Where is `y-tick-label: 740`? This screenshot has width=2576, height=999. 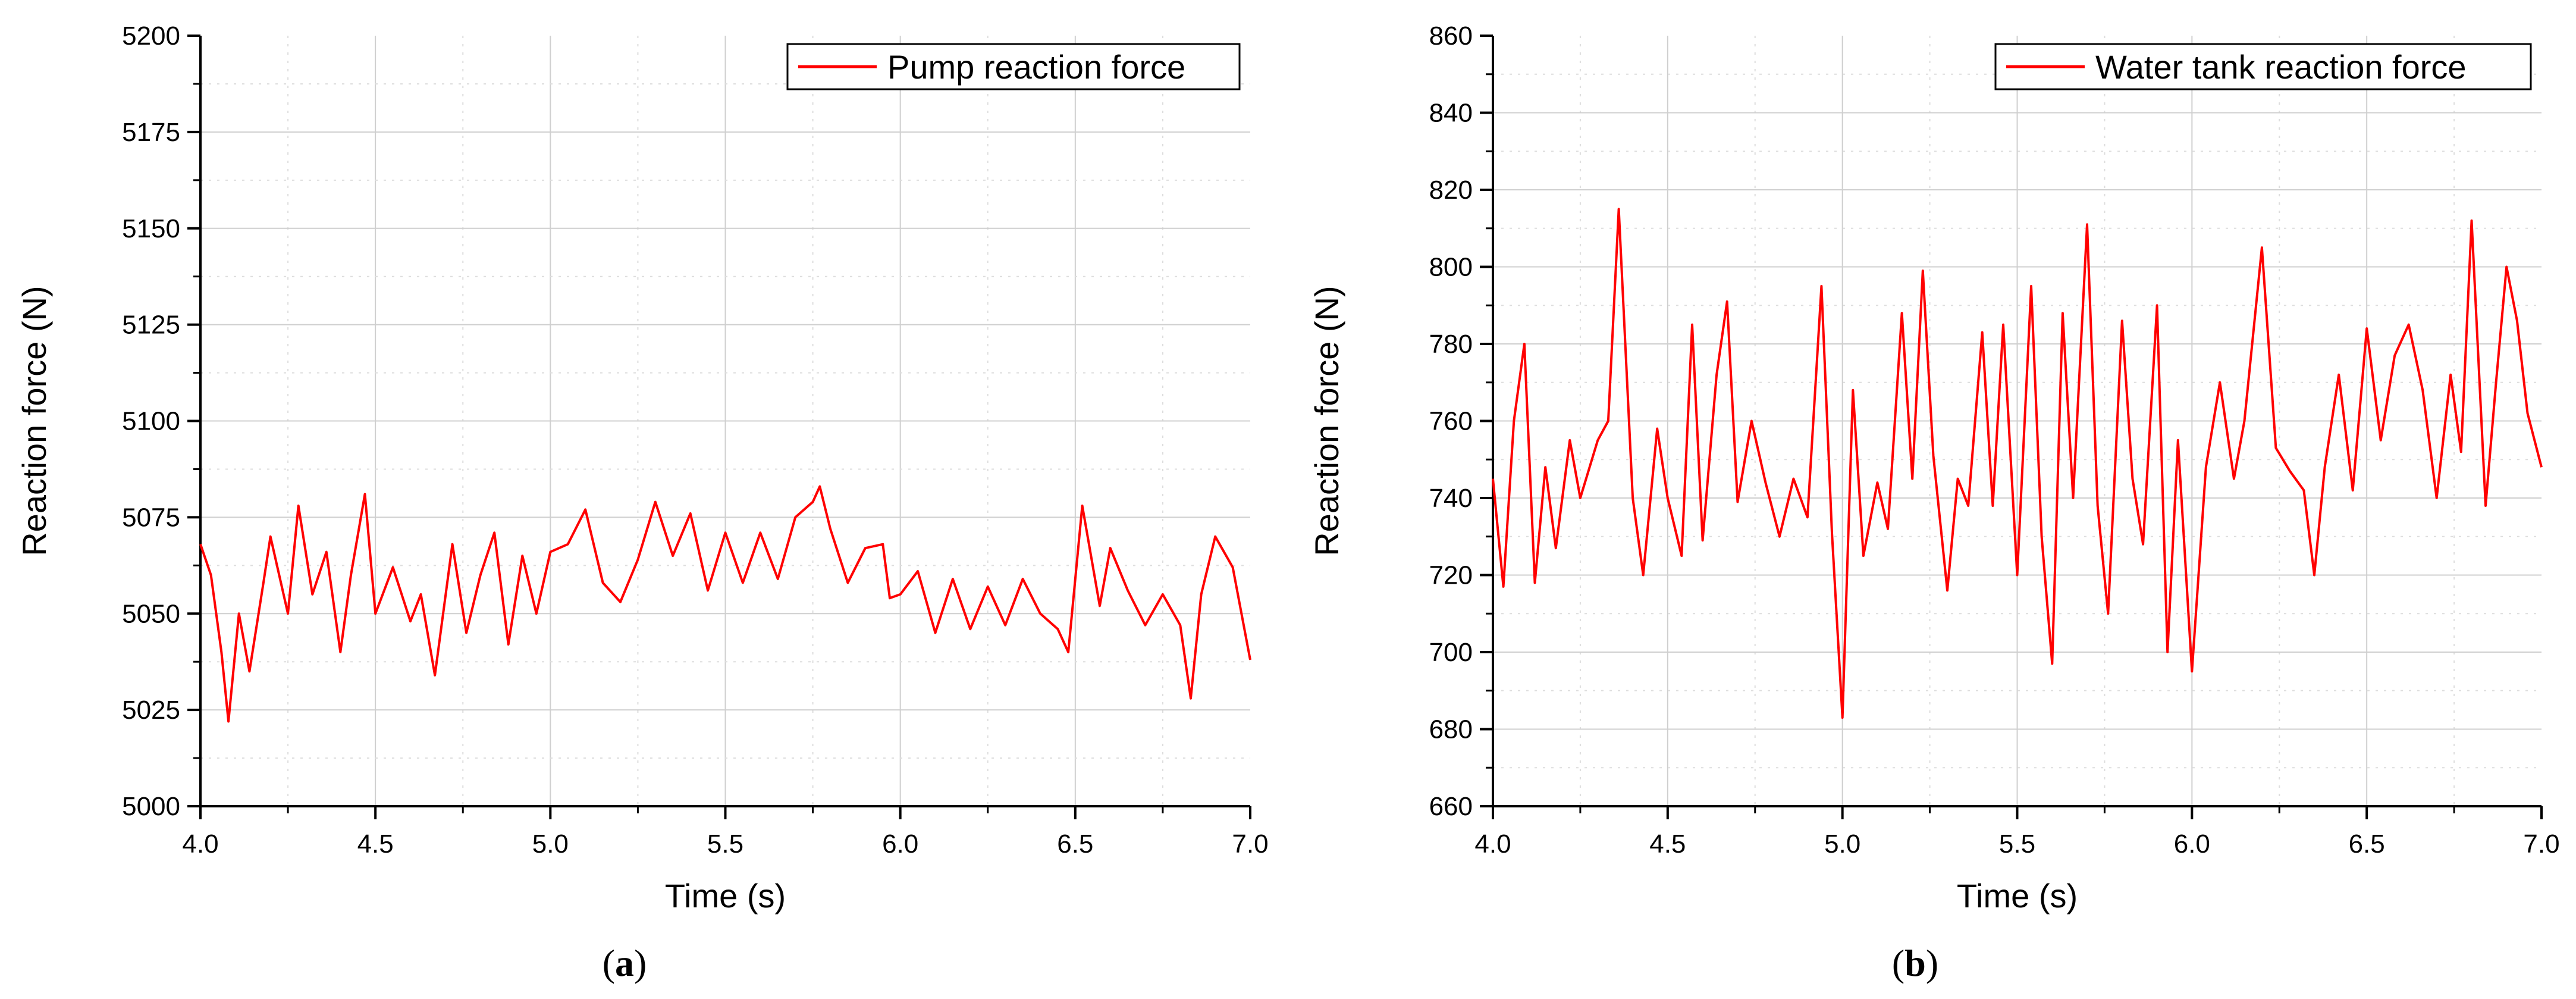
y-tick-label: 740 is located at coordinates (1451, 498).